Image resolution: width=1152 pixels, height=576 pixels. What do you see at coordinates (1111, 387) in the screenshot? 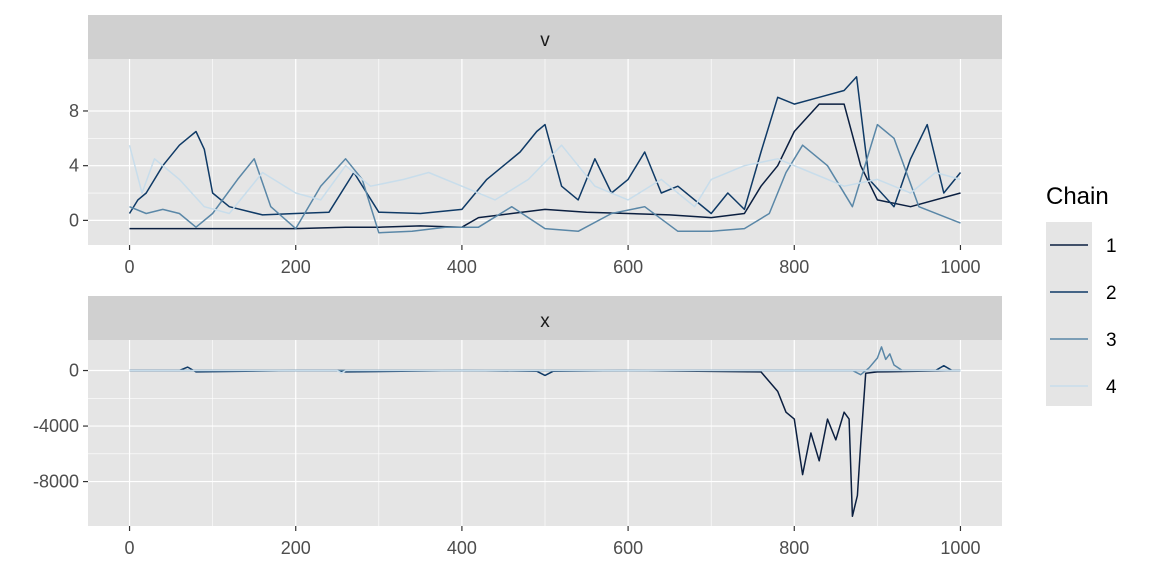
I see `legend-label-chain-4: 4` at bounding box center [1111, 387].